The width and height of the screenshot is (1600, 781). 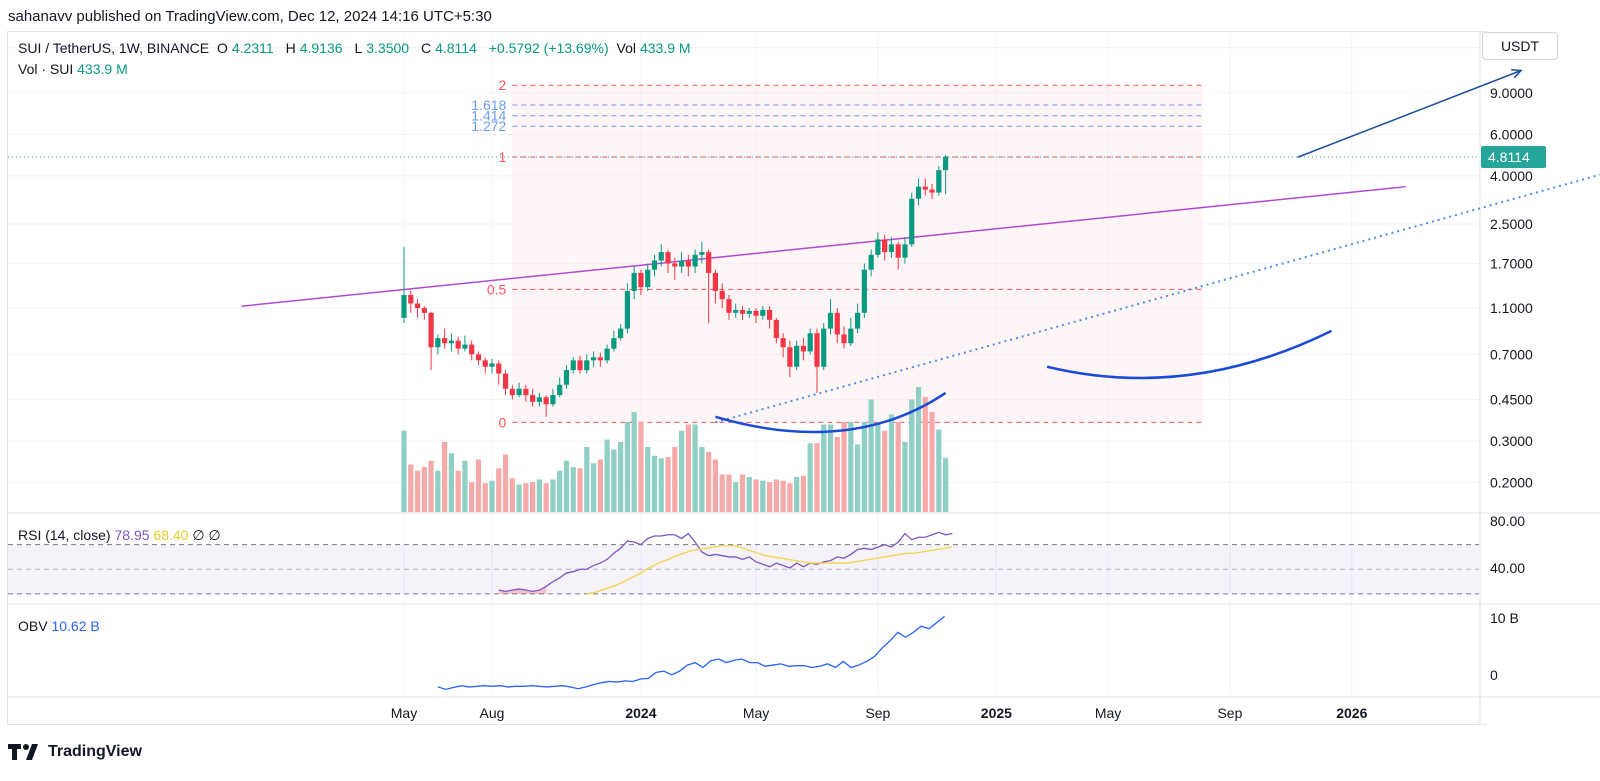 I want to click on low-value: 3.3500, so click(x=388, y=48).